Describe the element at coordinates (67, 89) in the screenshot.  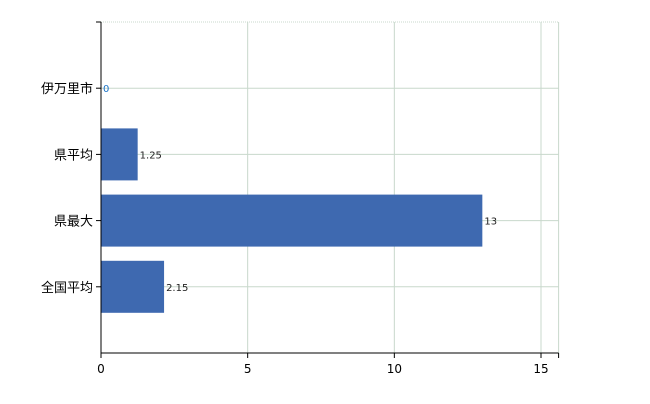
I see `y-tick-label: 伊万里市` at that location.